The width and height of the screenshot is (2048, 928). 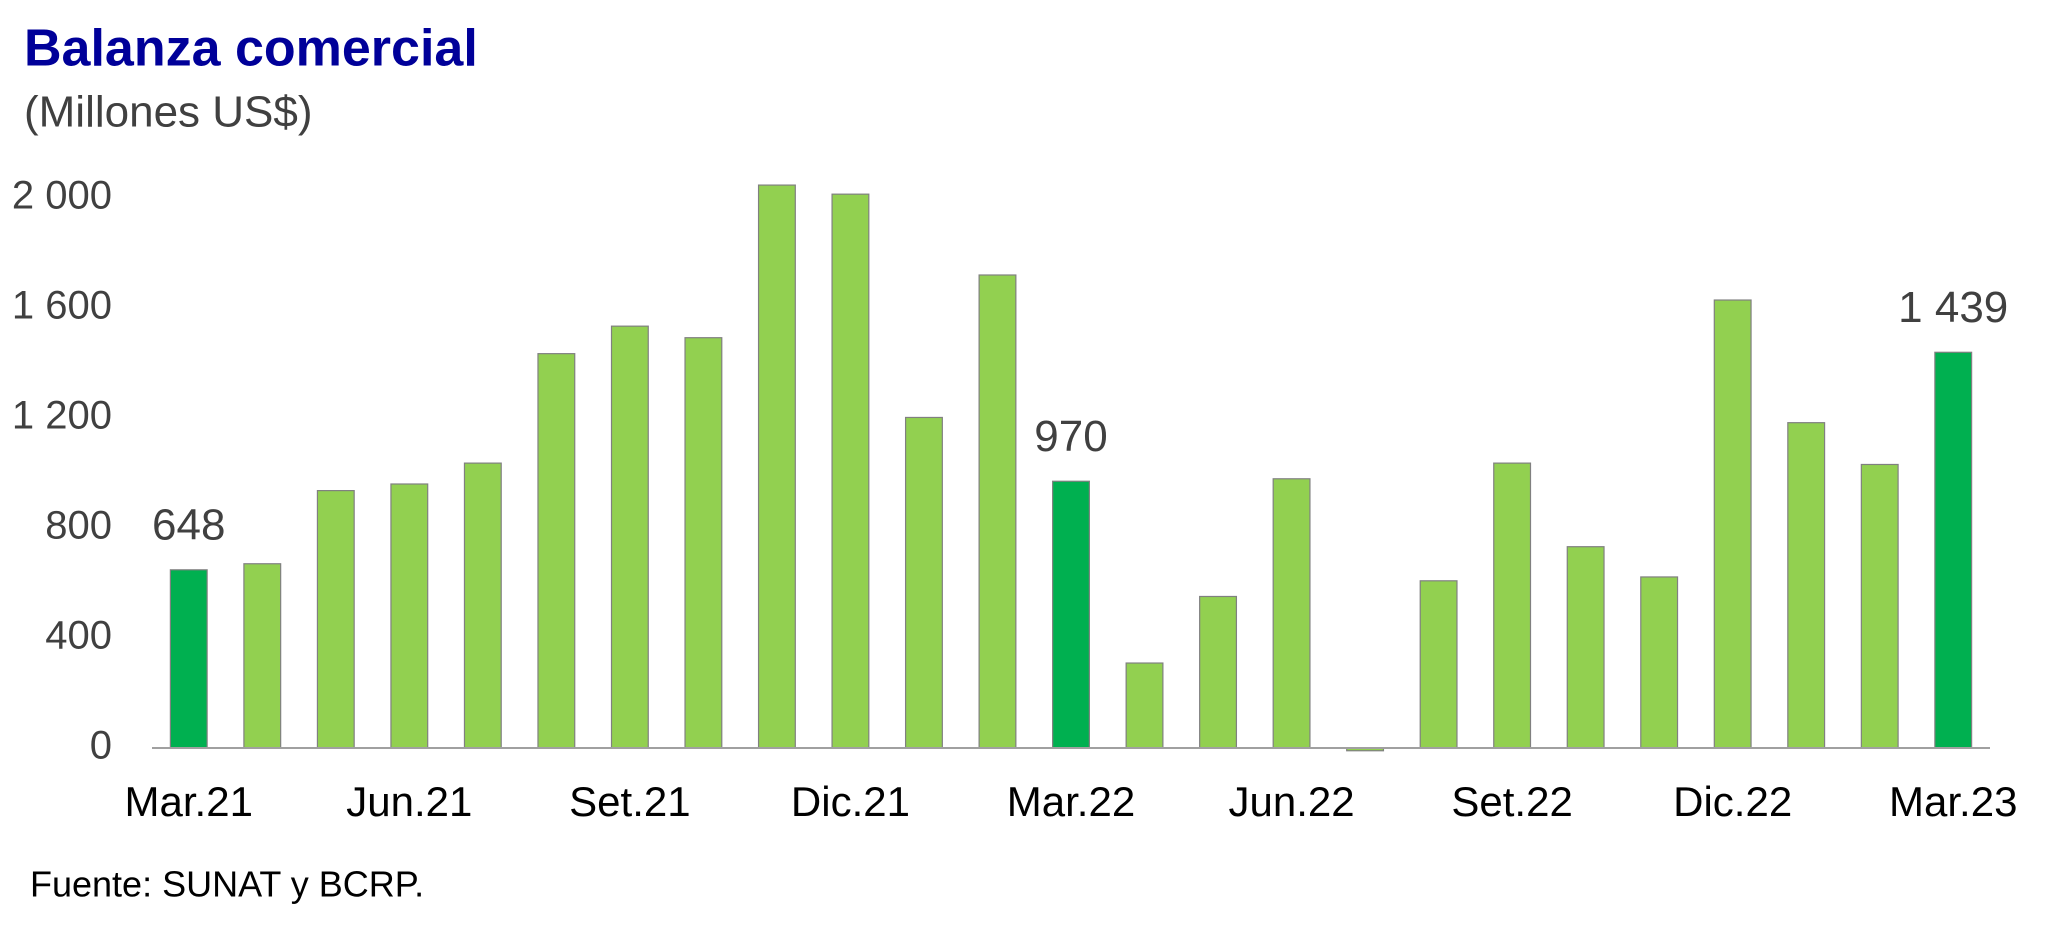 What do you see at coordinates (629, 801) in the screenshot?
I see `x-tick-label: Set.21` at bounding box center [629, 801].